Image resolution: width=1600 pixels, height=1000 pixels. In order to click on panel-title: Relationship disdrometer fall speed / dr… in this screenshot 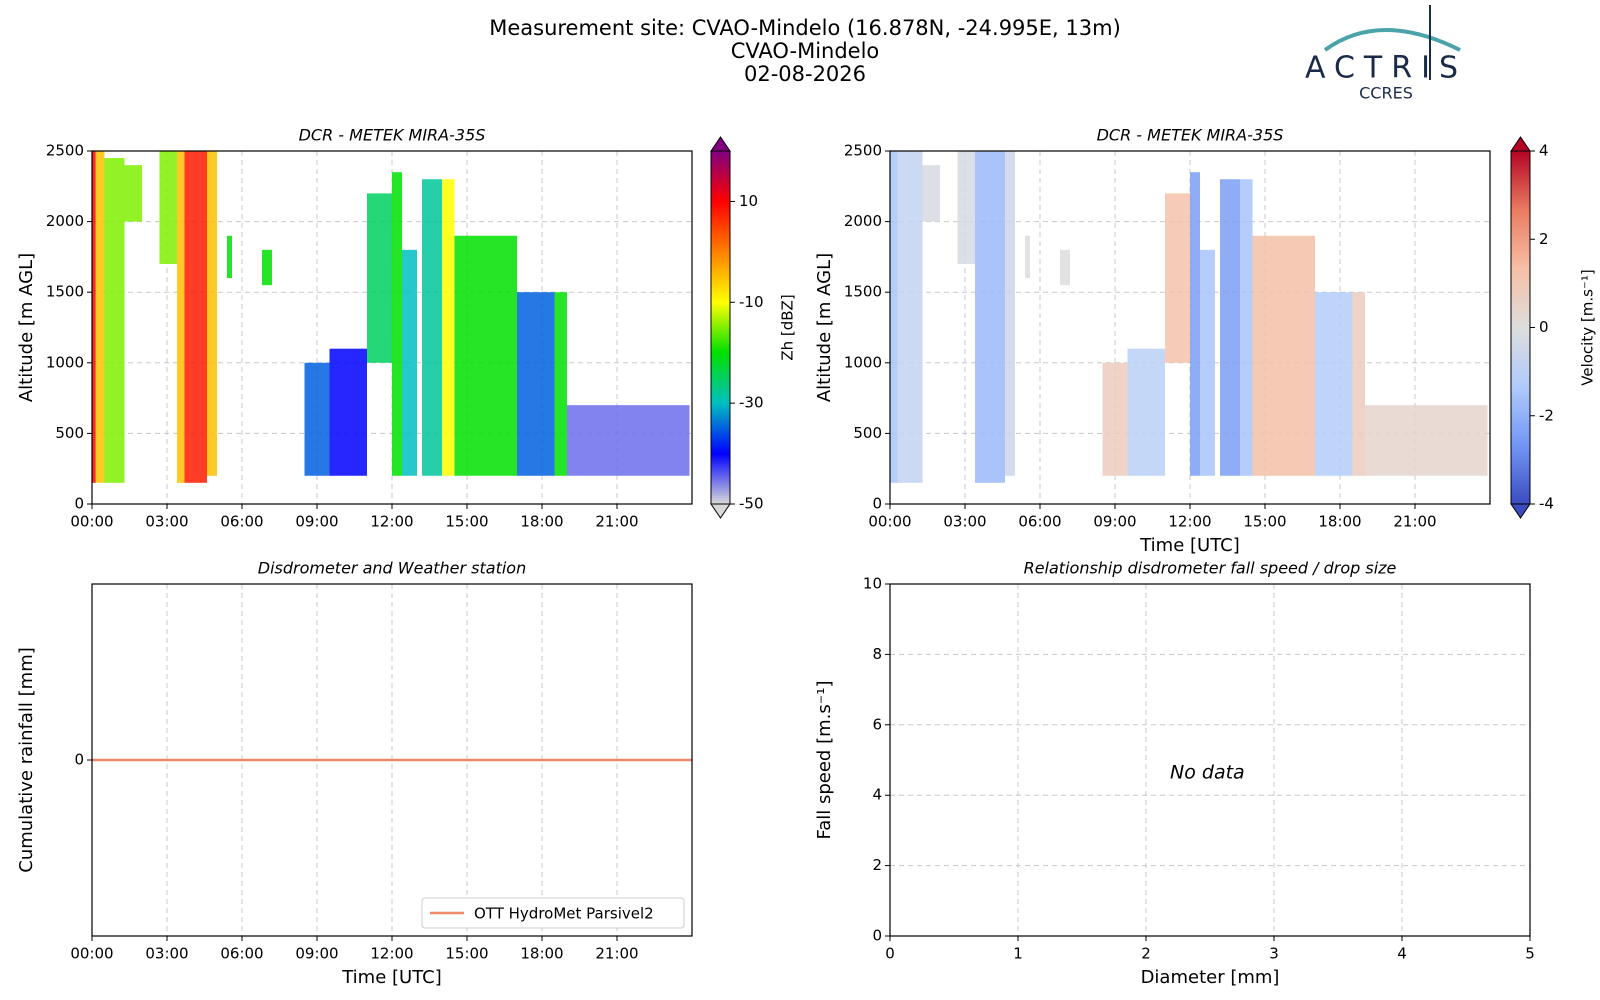, I will do `click(1210, 568)`.